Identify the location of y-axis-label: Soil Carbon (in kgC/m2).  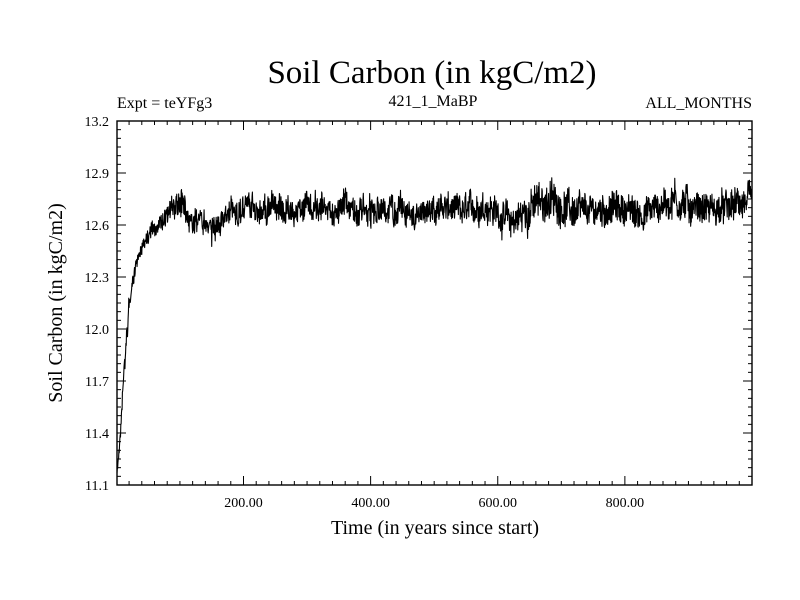
(56, 302).